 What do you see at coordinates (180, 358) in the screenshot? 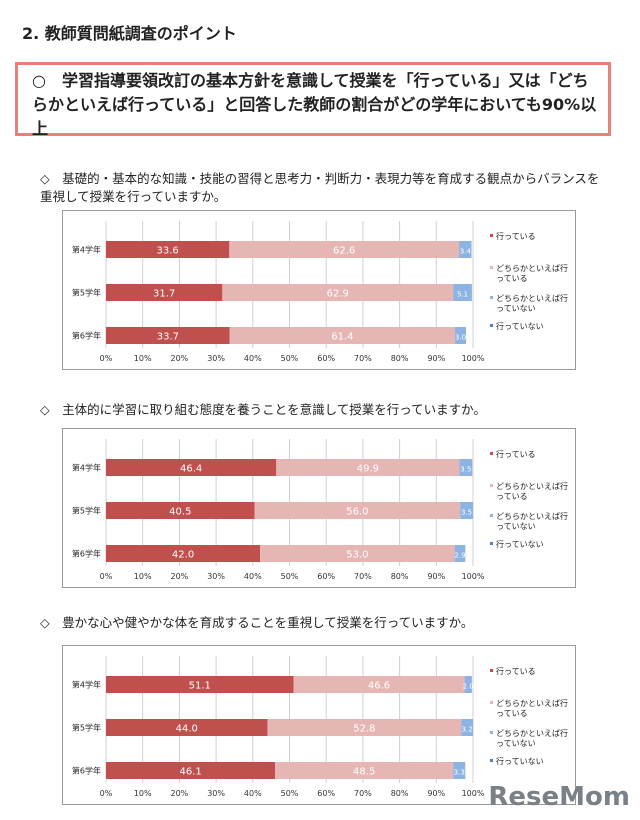
I see `x-tick-label: 20%` at bounding box center [180, 358].